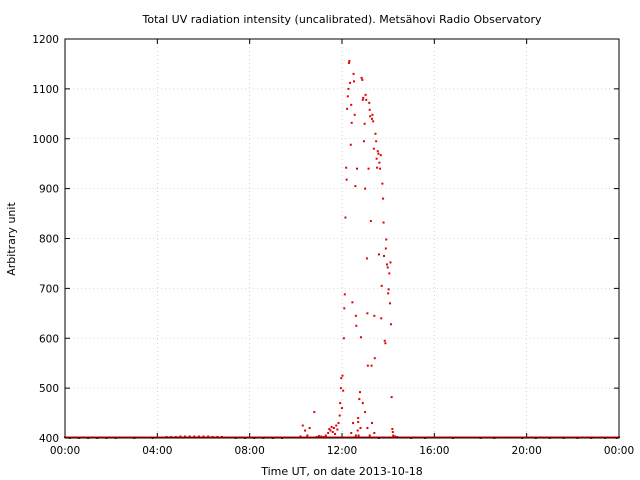 This screenshot has height=480, width=640. What do you see at coordinates (49, 389) in the screenshot?
I see `y-tick-label: 500` at bounding box center [49, 389].